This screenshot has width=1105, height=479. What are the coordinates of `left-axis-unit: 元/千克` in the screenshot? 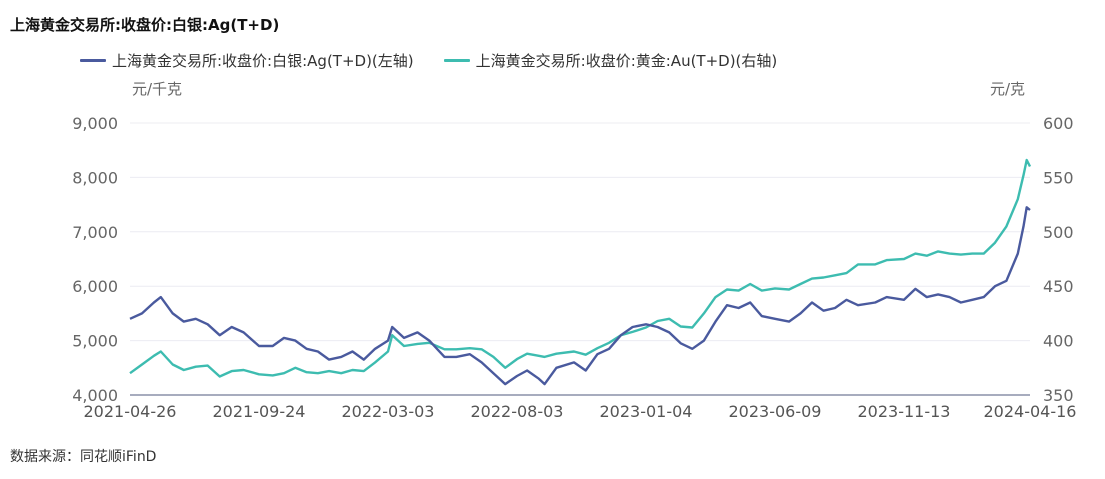 It's located at (157, 89).